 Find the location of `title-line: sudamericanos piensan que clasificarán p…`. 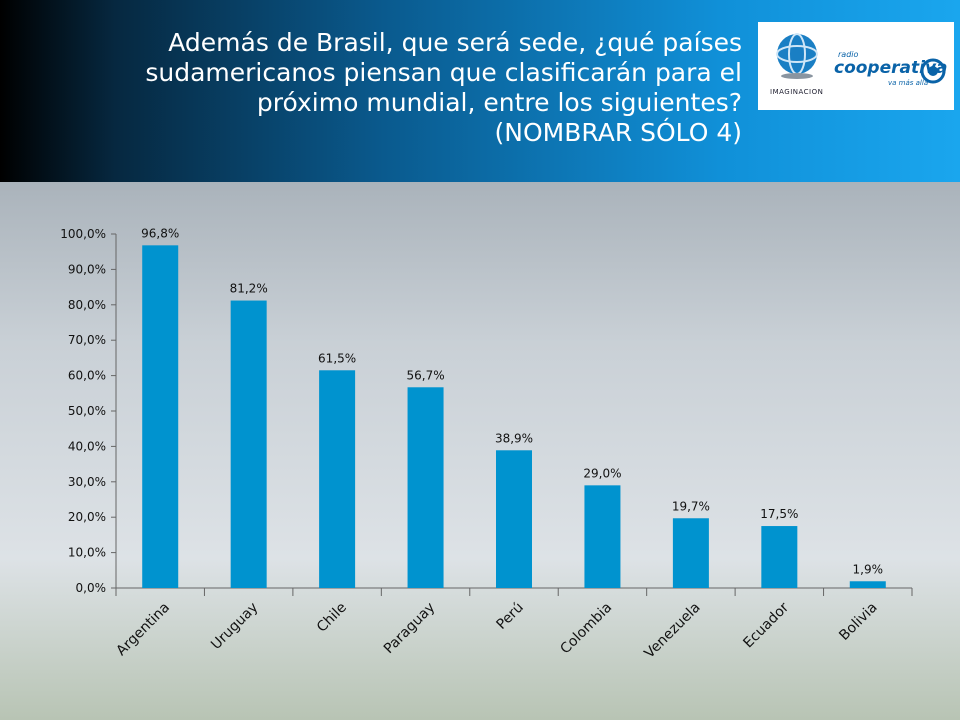

title-line: sudamericanos piensan que clasificarán p… is located at coordinates (443, 72).